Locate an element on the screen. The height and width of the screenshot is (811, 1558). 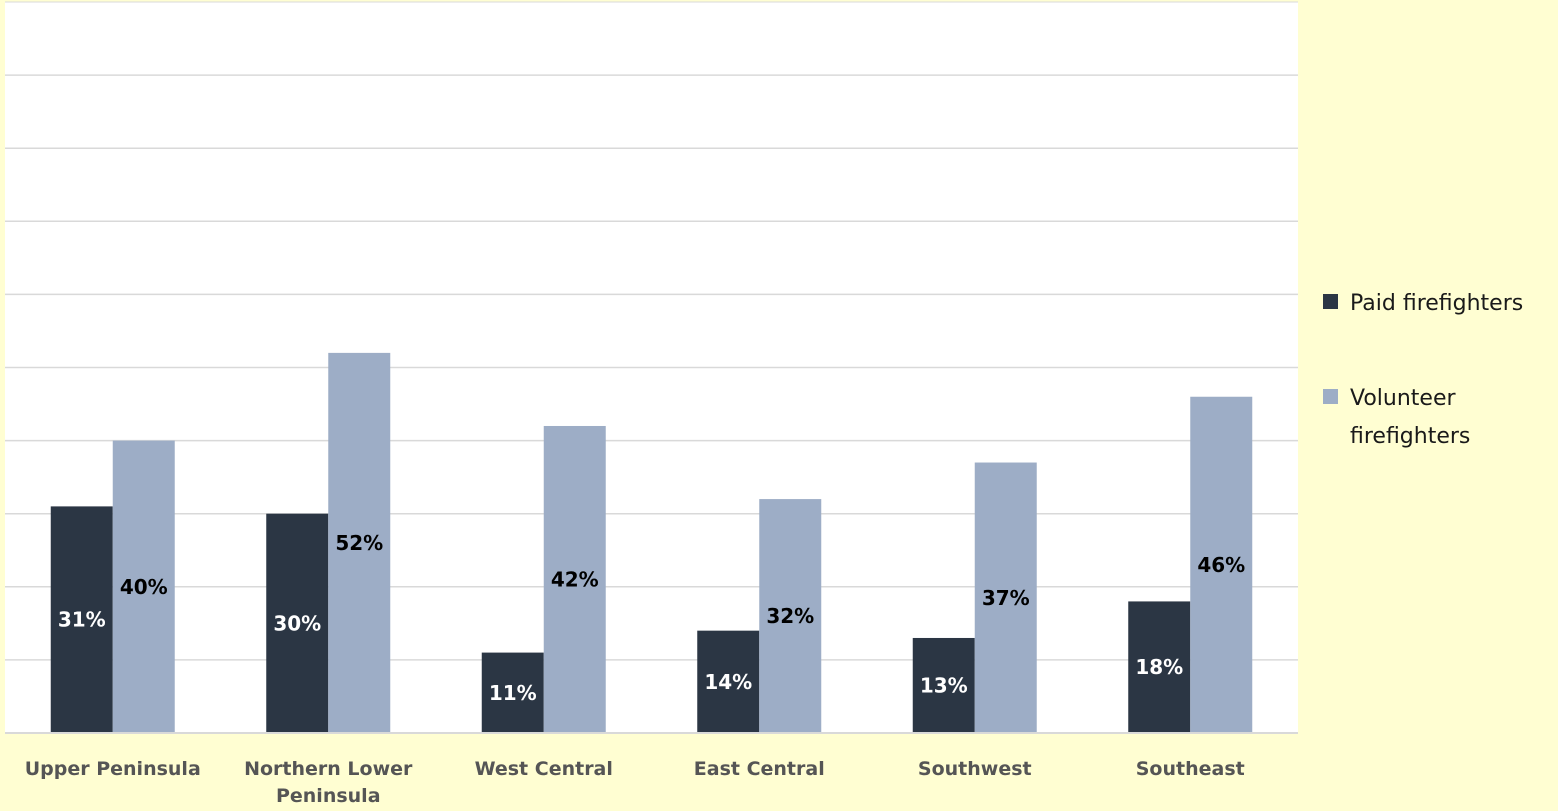
data-label: 37% is located at coordinates (1006, 598).